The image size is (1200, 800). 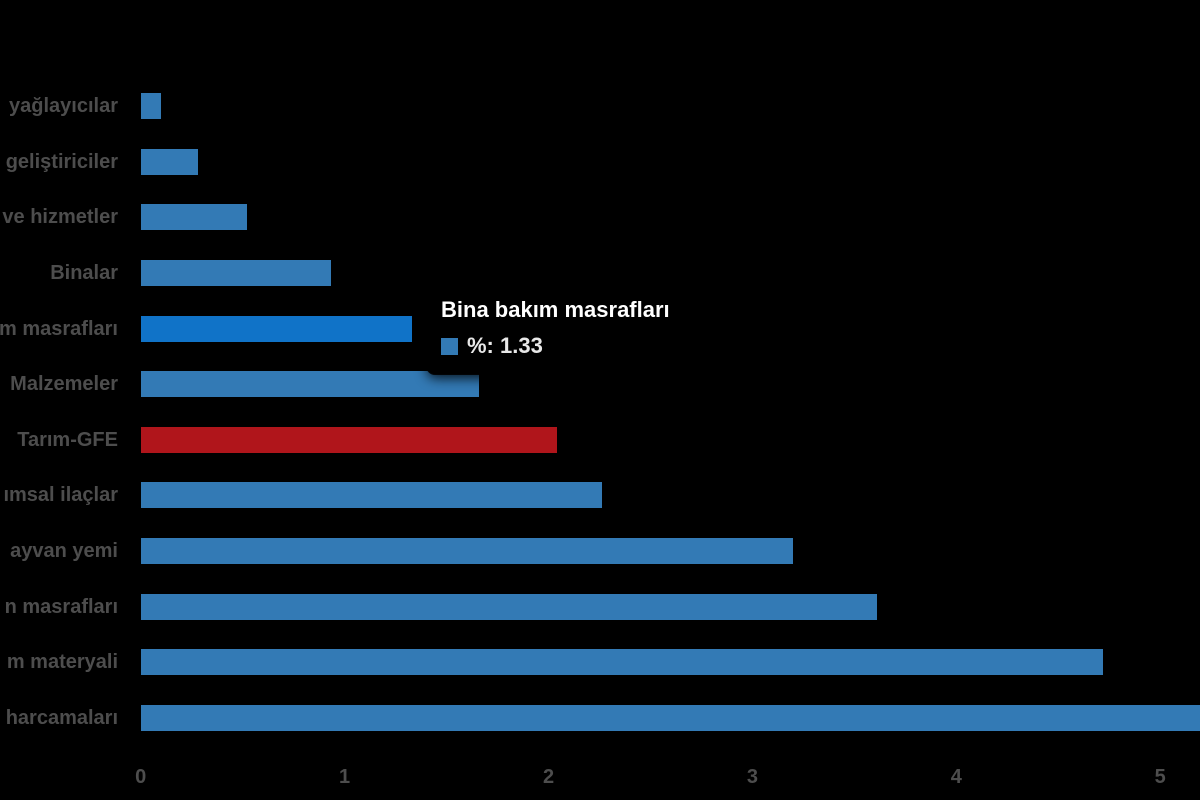 I want to click on category-label: ımsal ilaçlar, so click(x=60, y=495).